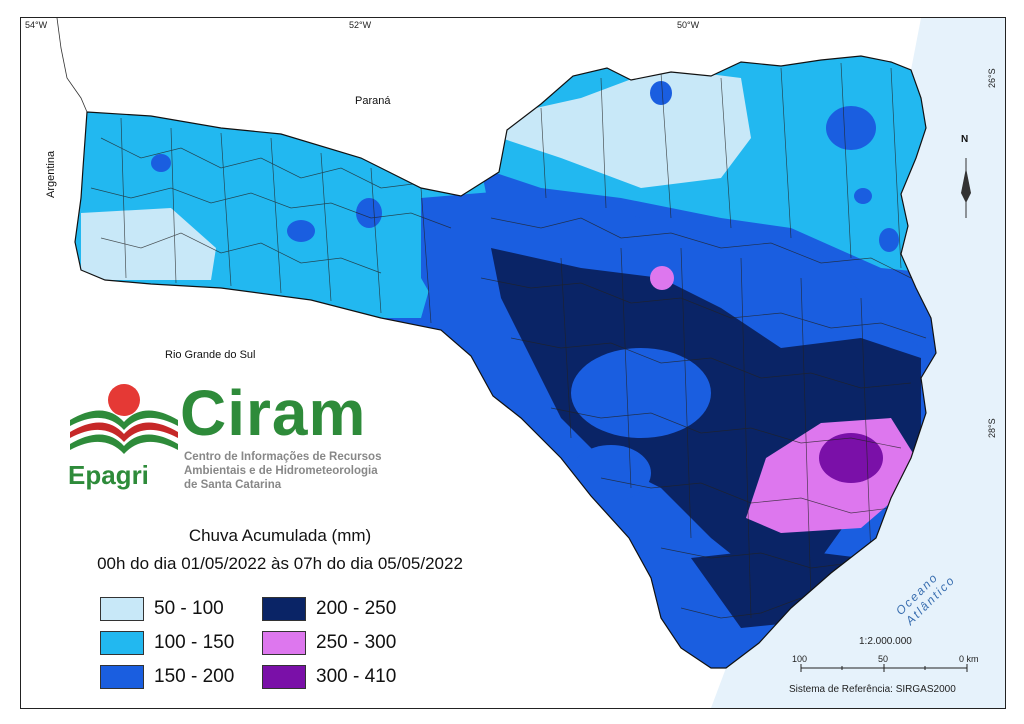  I want to click on legend-label: 300 - 410, so click(356, 676).